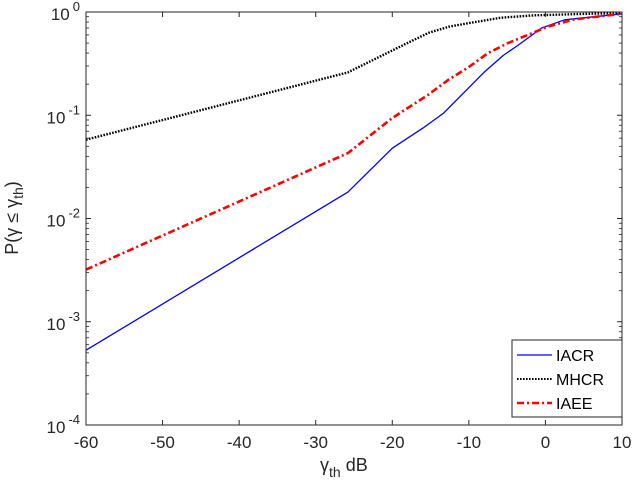  I want to click on x-tick-label: -10, so click(469, 442).